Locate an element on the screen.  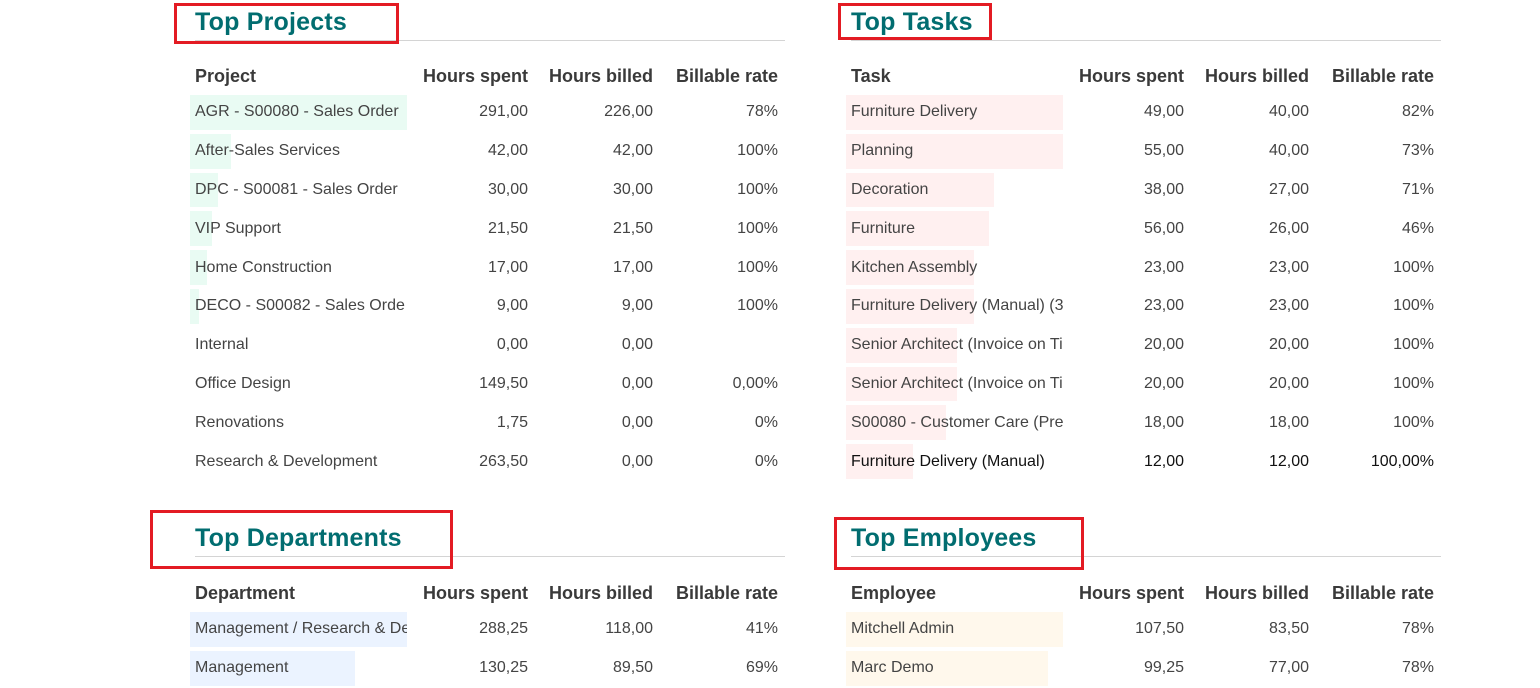
top-projects-title: Top Projects is located at coordinates (271, 22).